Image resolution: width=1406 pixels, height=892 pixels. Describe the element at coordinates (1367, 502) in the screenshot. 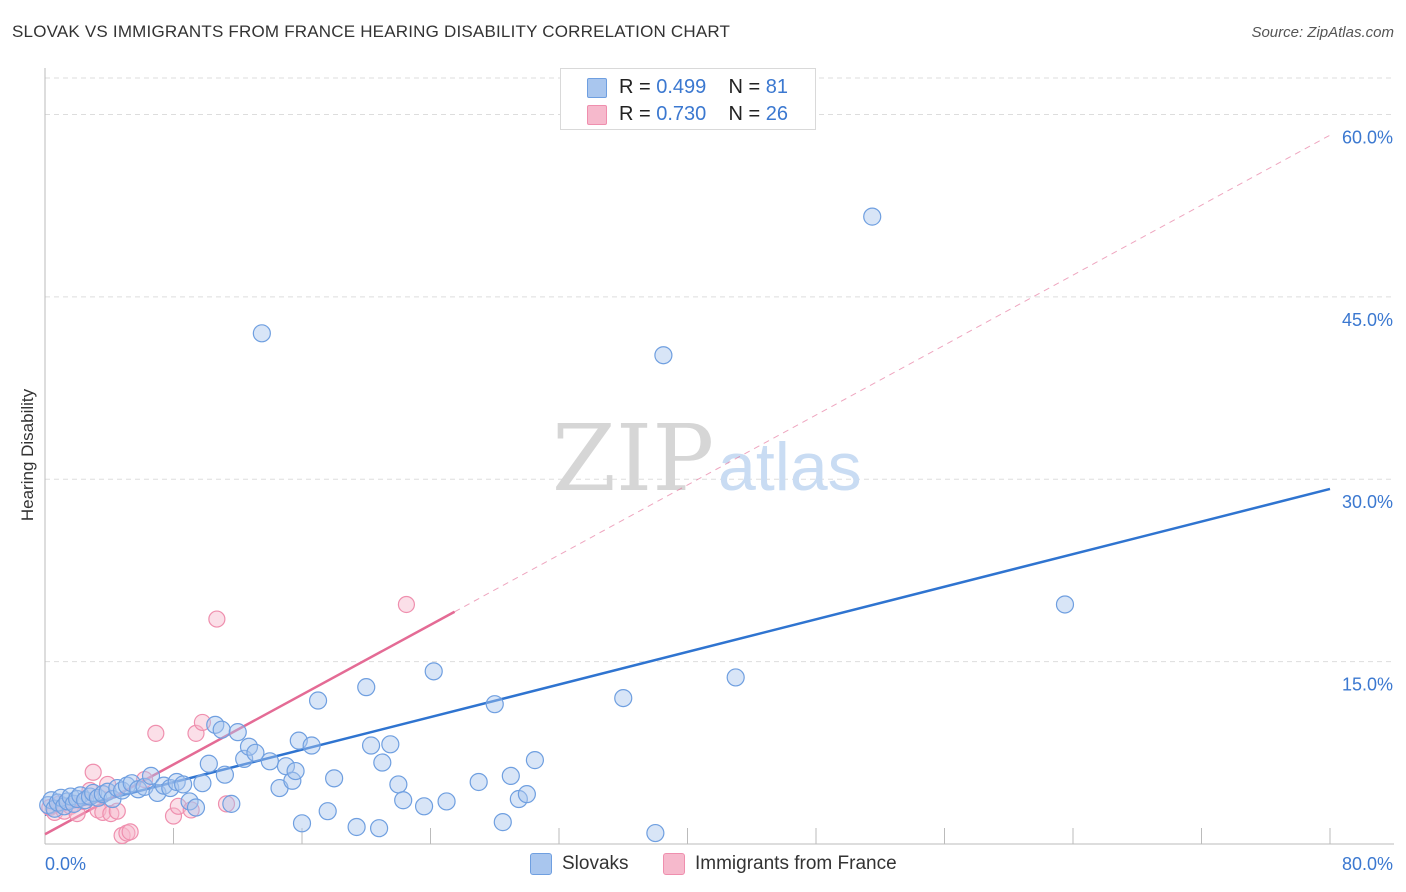

I see `y-tick-label: 30.0%` at that location.